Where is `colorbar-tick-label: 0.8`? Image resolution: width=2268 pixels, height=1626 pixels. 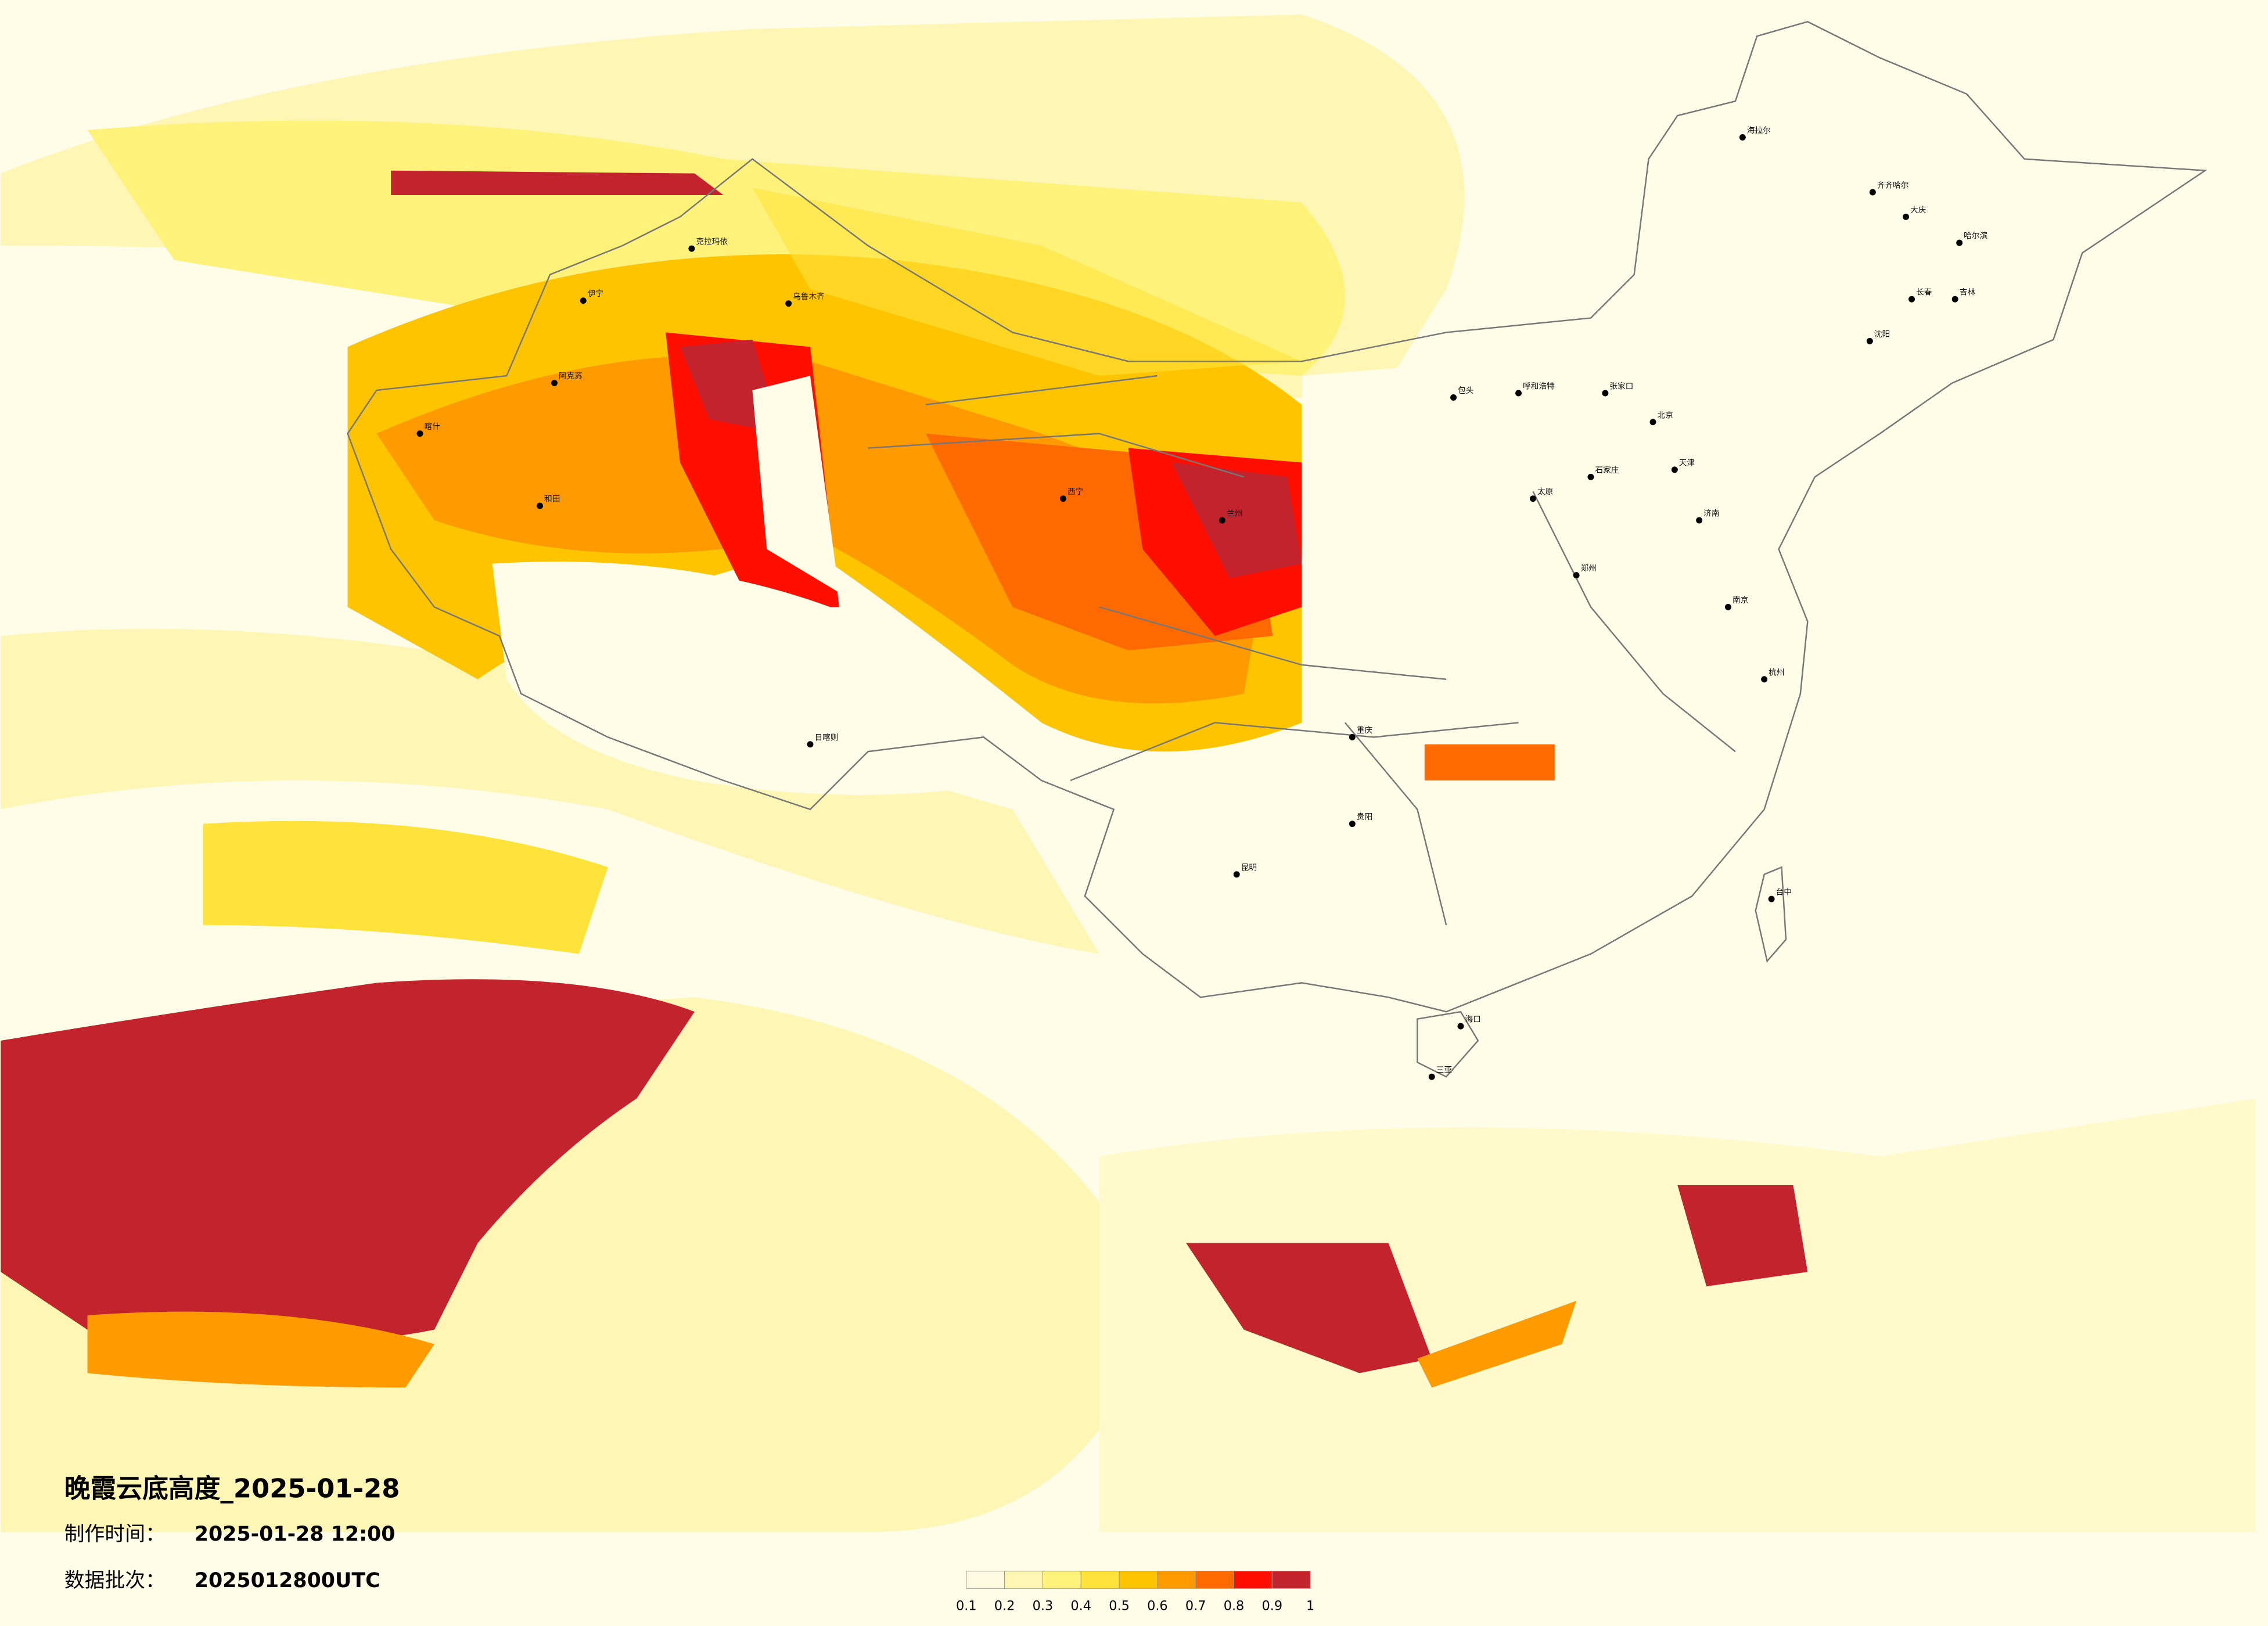
colorbar-tick-label: 0.8 is located at coordinates (1234, 1606).